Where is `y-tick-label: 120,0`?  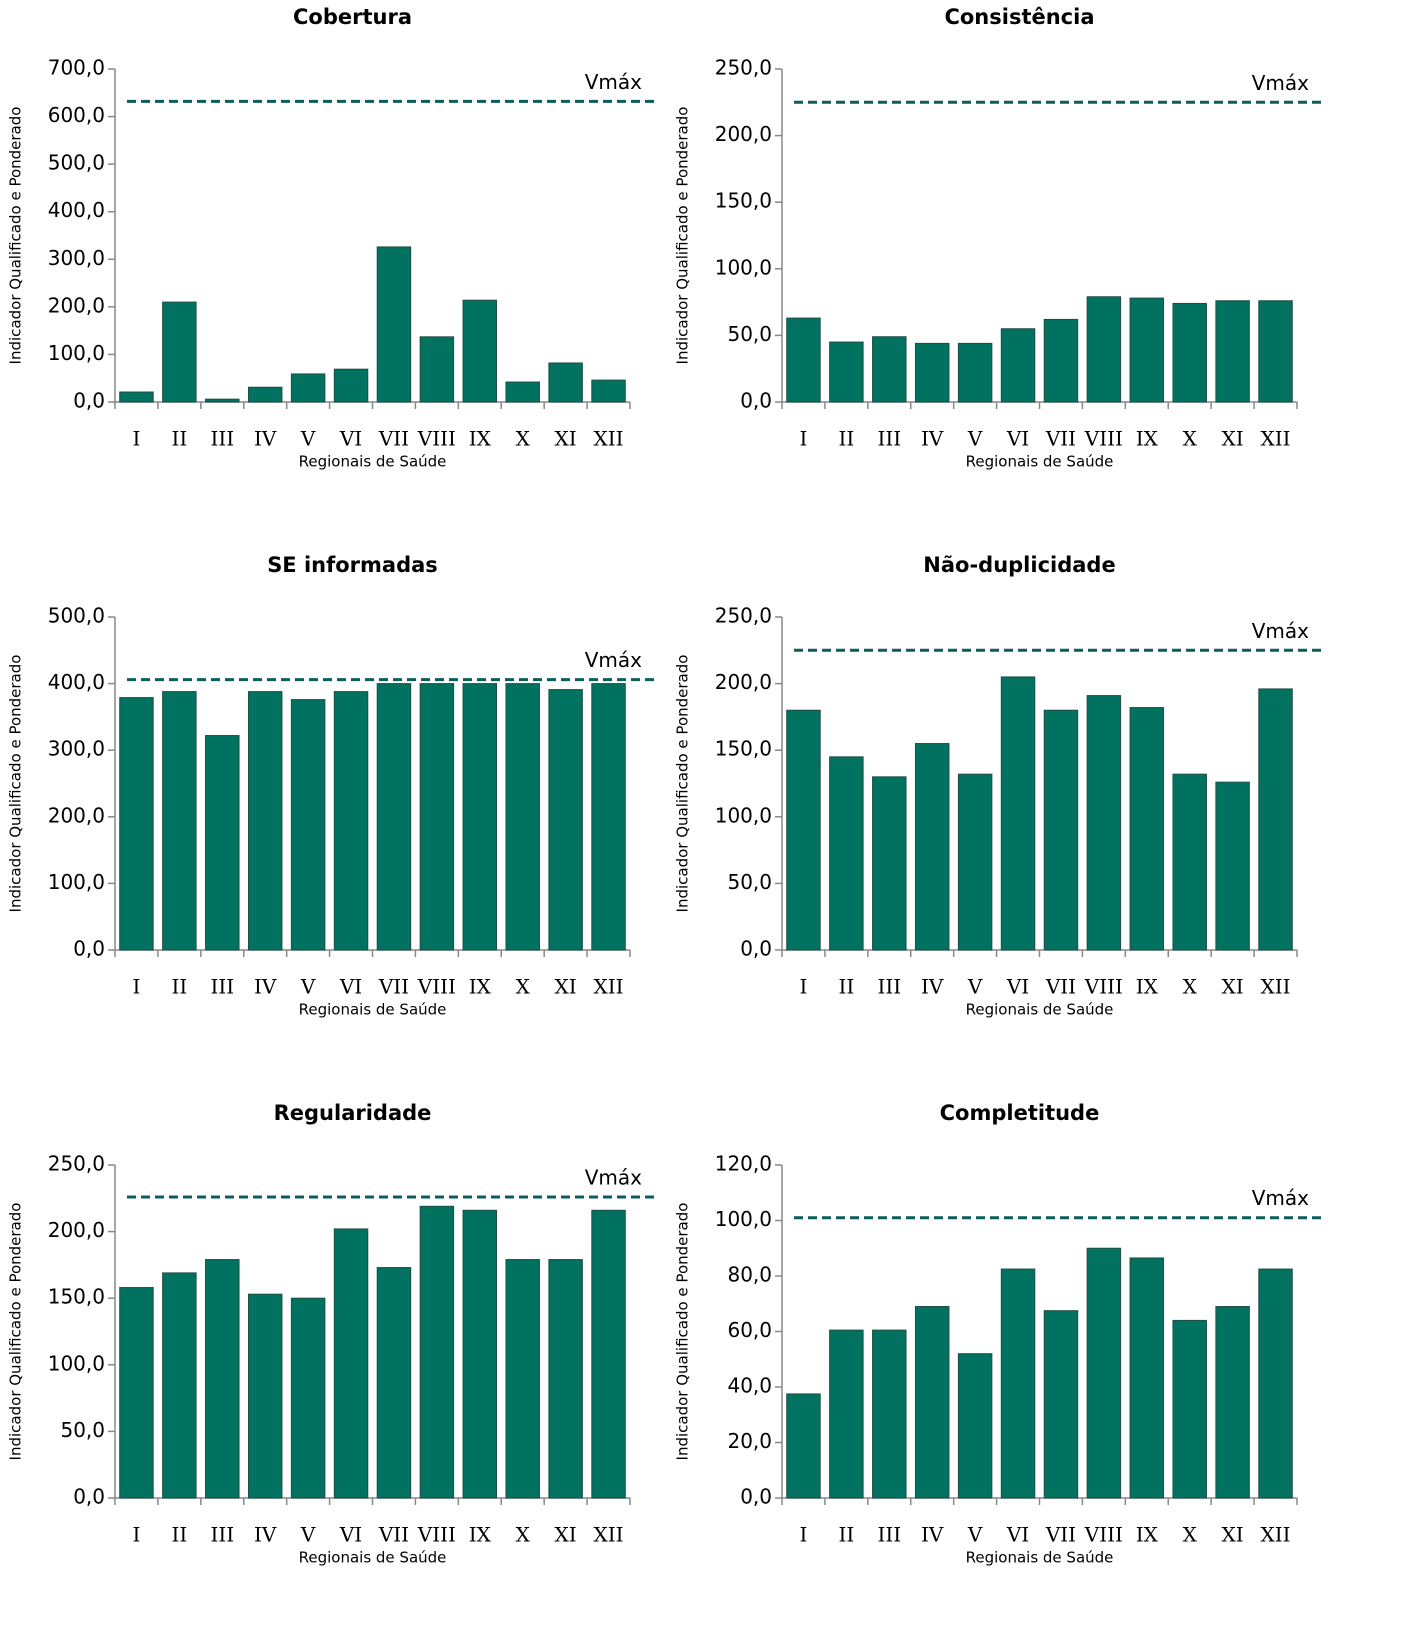 y-tick-label: 120,0 is located at coordinates (743, 1164).